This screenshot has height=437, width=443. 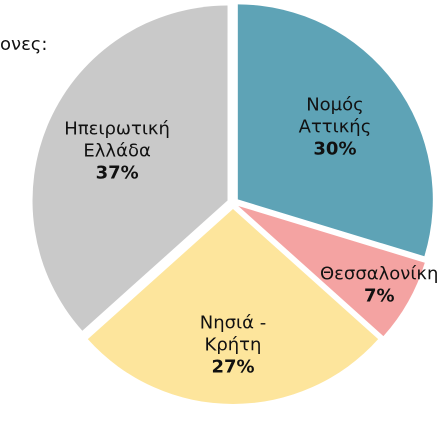 What do you see at coordinates (233, 345) in the screenshot?
I see `slice-label: Κρήτη` at bounding box center [233, 345].